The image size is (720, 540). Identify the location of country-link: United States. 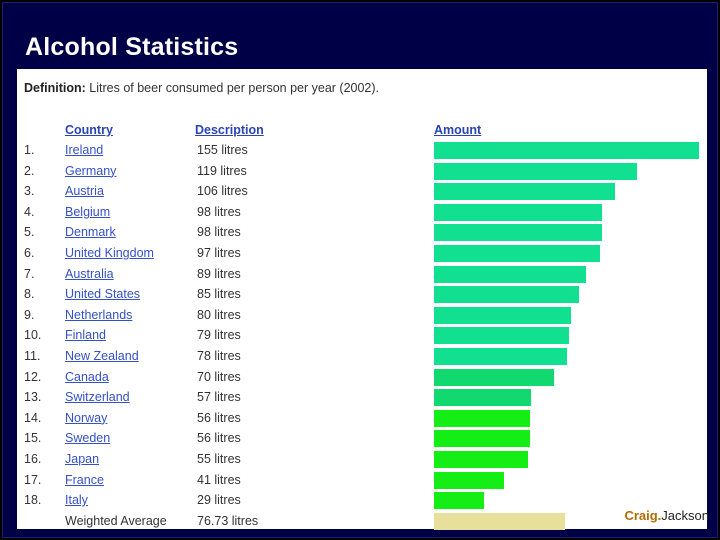
(103, 294).